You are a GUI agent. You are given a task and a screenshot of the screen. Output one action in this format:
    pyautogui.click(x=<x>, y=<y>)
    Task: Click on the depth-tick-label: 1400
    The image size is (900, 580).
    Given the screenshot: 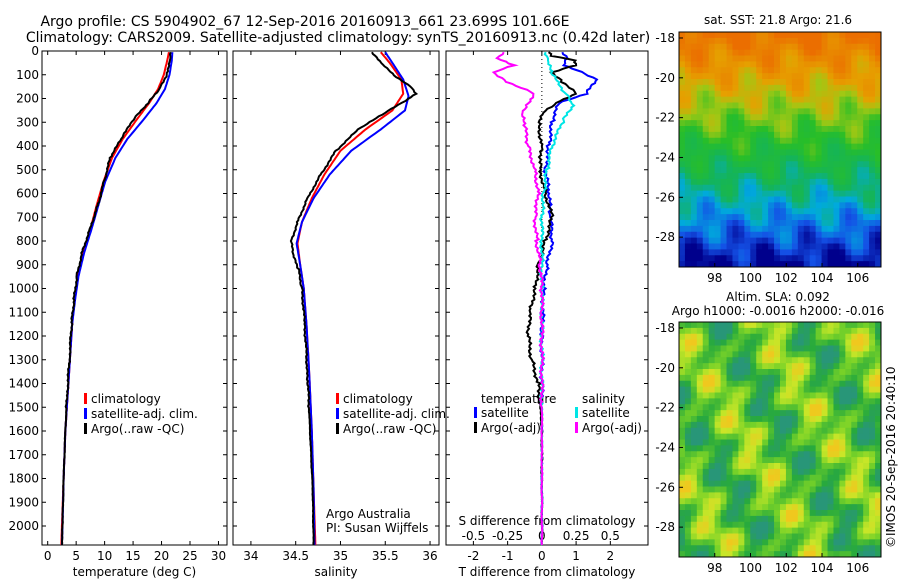 What is the action you would take?
    pyautogui.click(x=23, y=384)
    